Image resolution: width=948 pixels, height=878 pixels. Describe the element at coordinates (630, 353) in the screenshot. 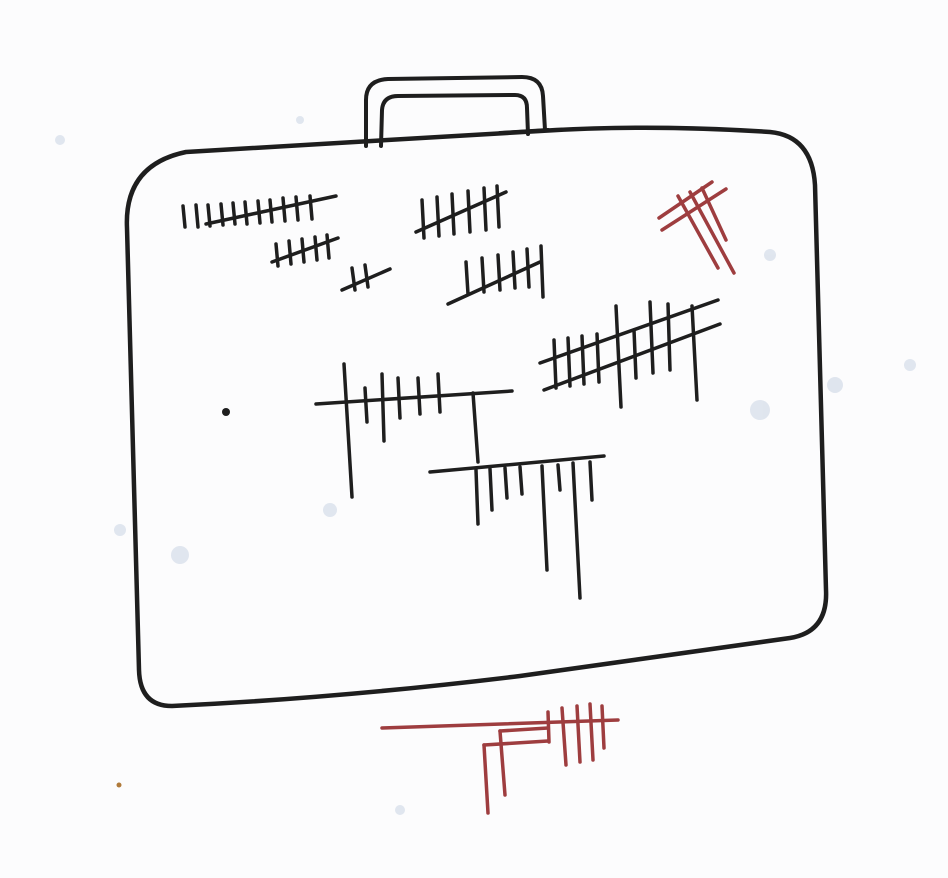

I see `tally-right-crossed-grid` at that location.